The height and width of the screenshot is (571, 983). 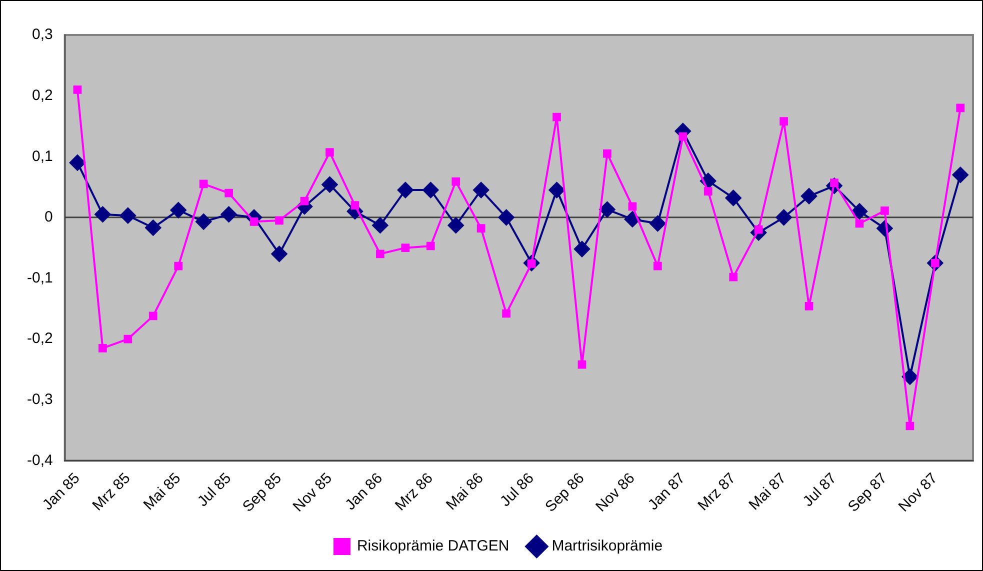 What do you see at coordinates (42, 95) in the screenshot?
I see `y-tick-label: 0,2` at bounding box center [42, 95].